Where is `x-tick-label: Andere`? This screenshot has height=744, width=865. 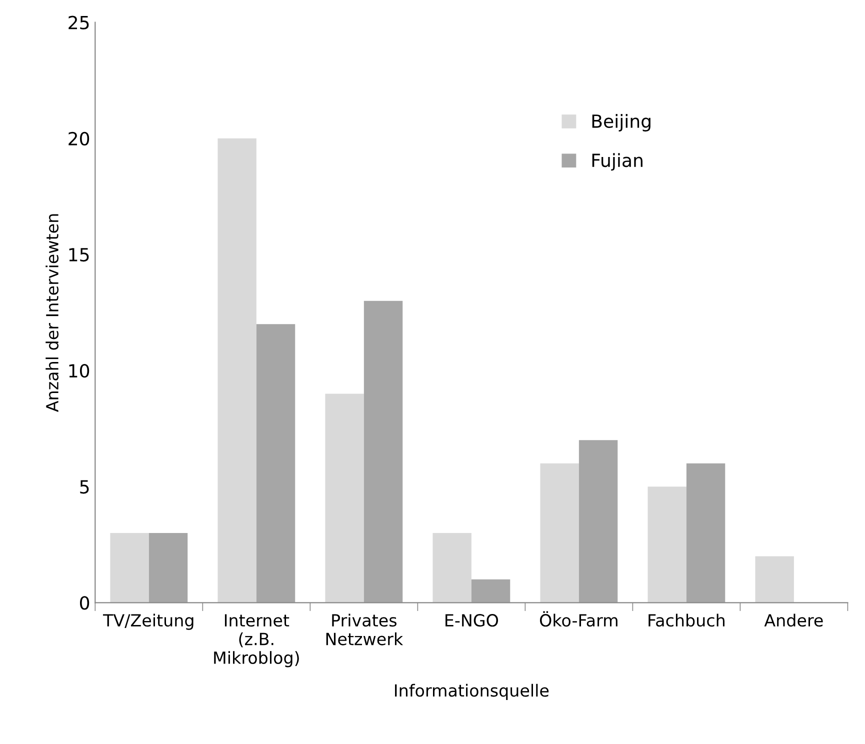 x-tick-label: Andere is located at coordinates (793, 620).